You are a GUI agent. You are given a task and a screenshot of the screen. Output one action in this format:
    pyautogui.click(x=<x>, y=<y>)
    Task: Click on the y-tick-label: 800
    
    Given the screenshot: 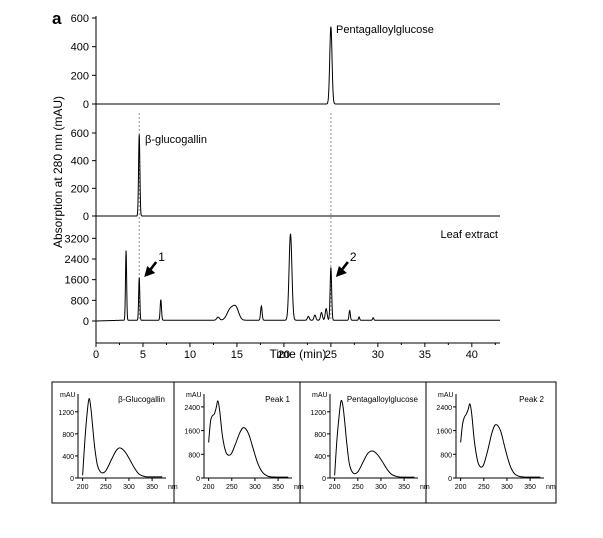 What is the action you would take?
    pyautogui.click(x=80, y=301)
    